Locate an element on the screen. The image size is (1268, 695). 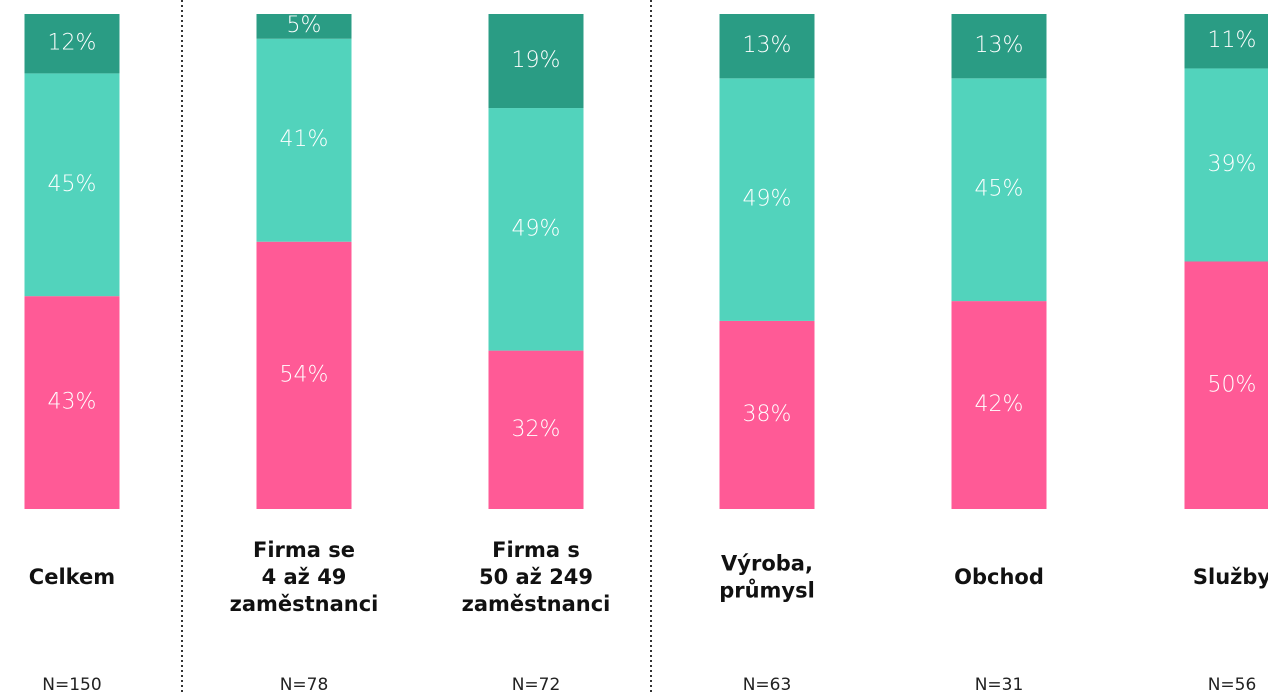
value-label: 54% is located at coordinates (304, 374).